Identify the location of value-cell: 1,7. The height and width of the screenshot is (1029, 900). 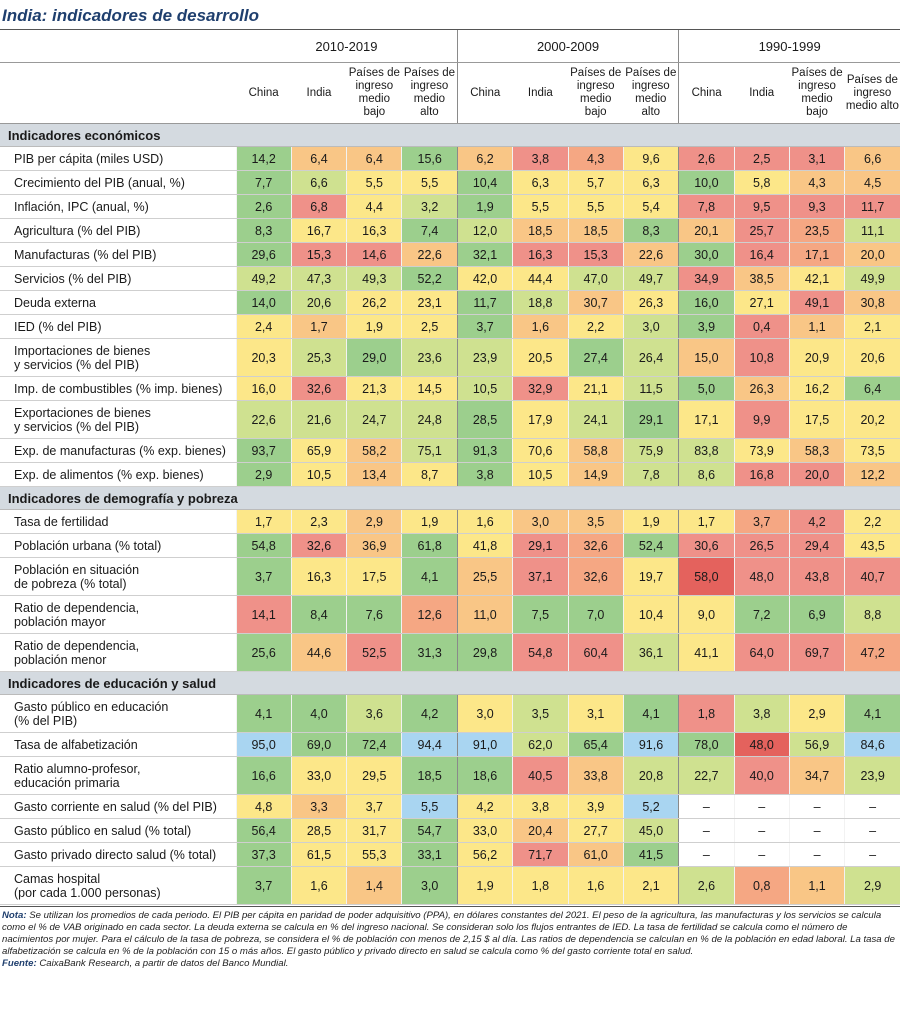
(318, 326).